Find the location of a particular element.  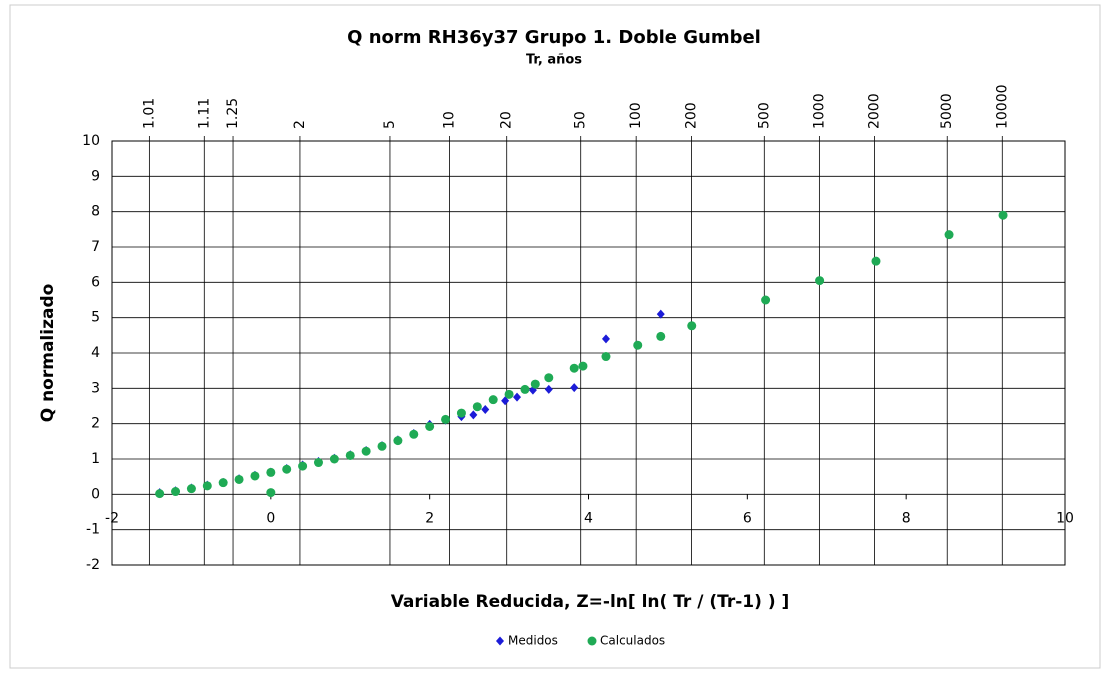

x2-tick-label: 1.25 is located at coordinates (233, 113).